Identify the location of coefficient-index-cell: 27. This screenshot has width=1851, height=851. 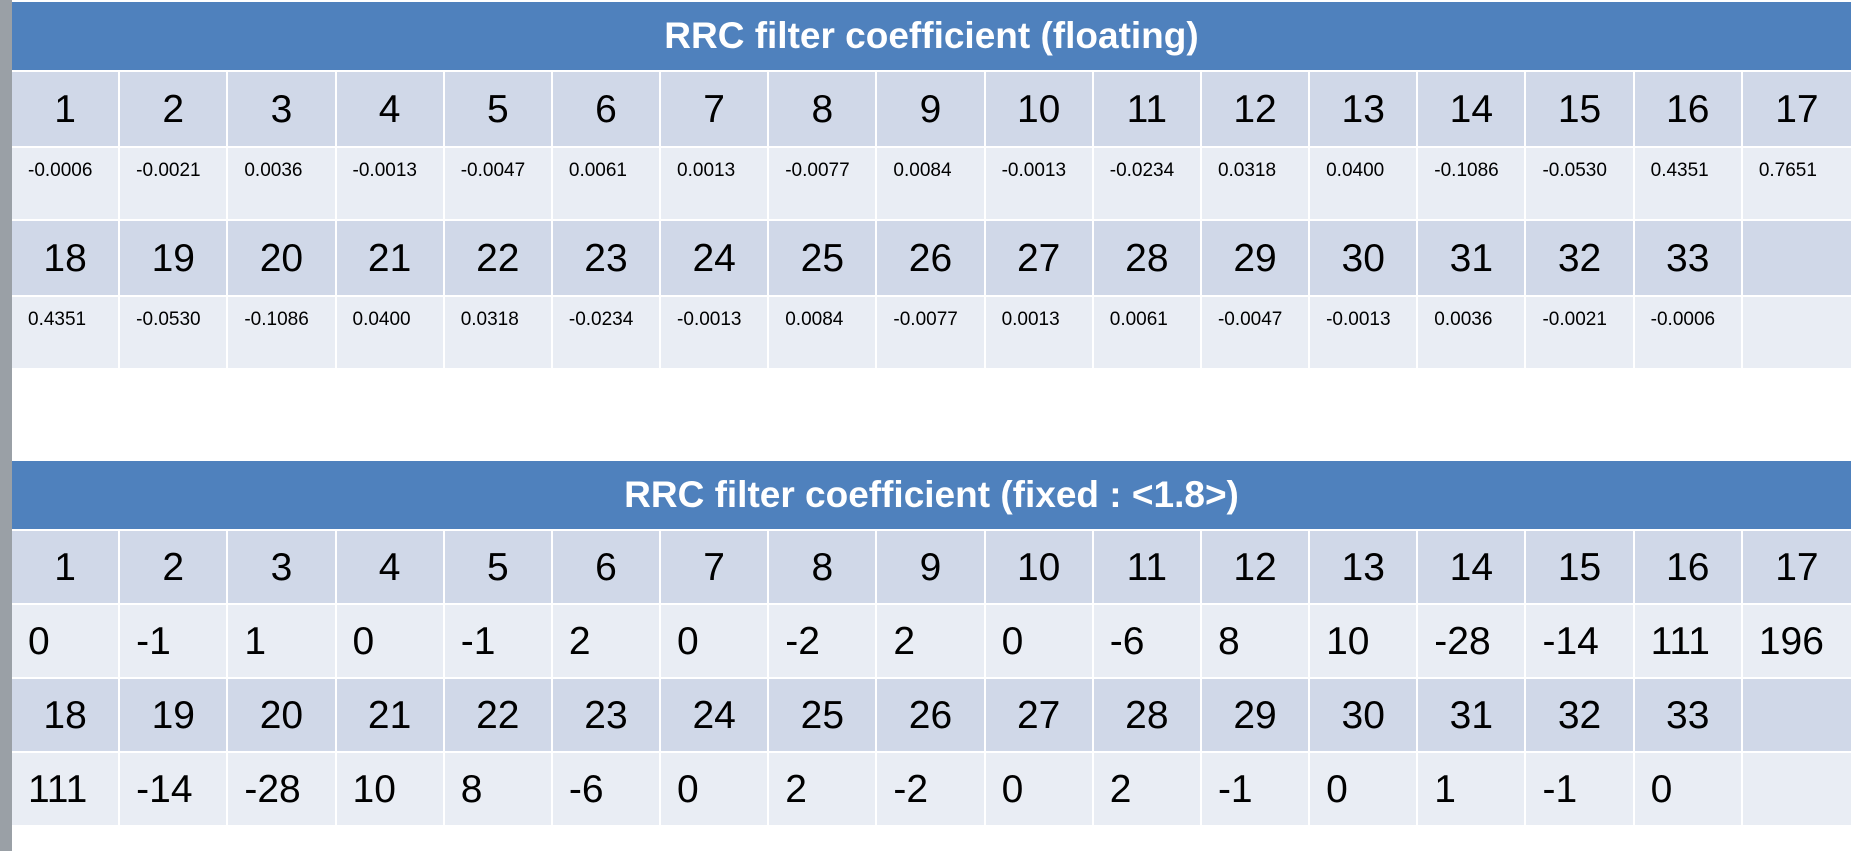
(1039, 259).